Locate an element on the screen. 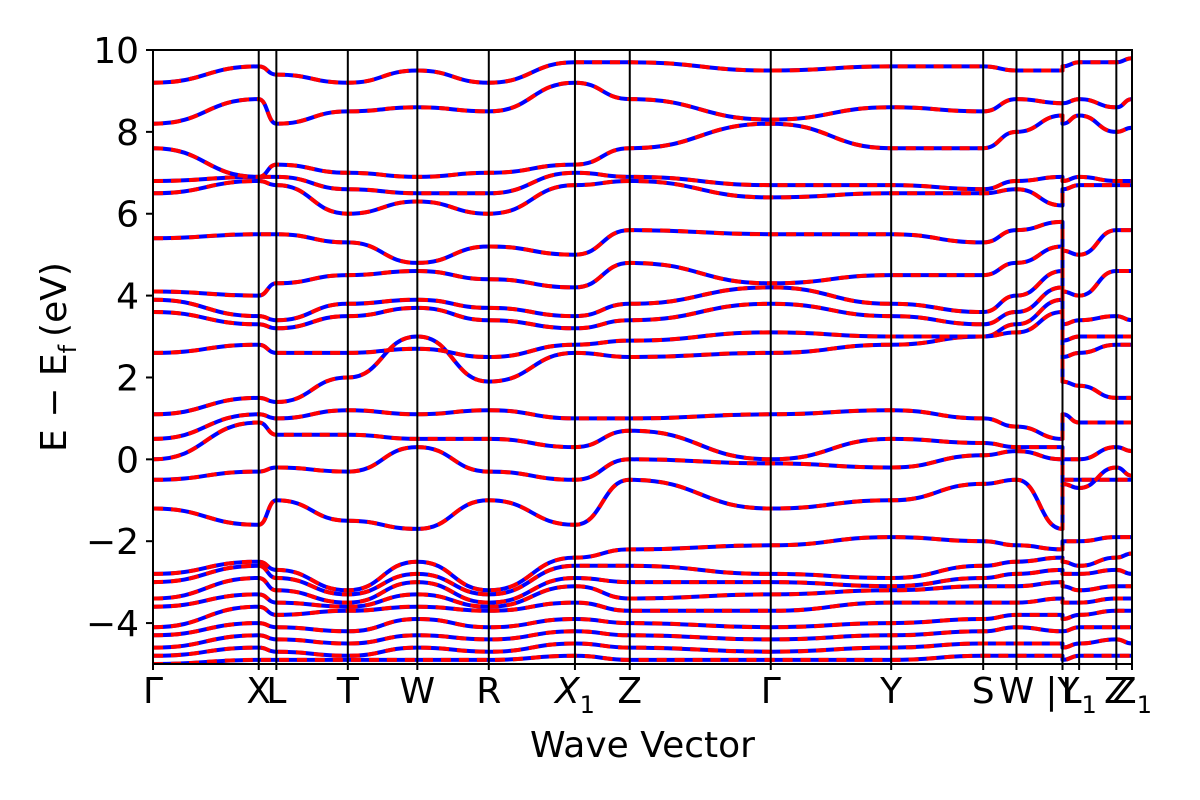 The width and height of the screenshot is (1200, 800). y-tick-label-7: 10 is located at coordinates (116, 51).